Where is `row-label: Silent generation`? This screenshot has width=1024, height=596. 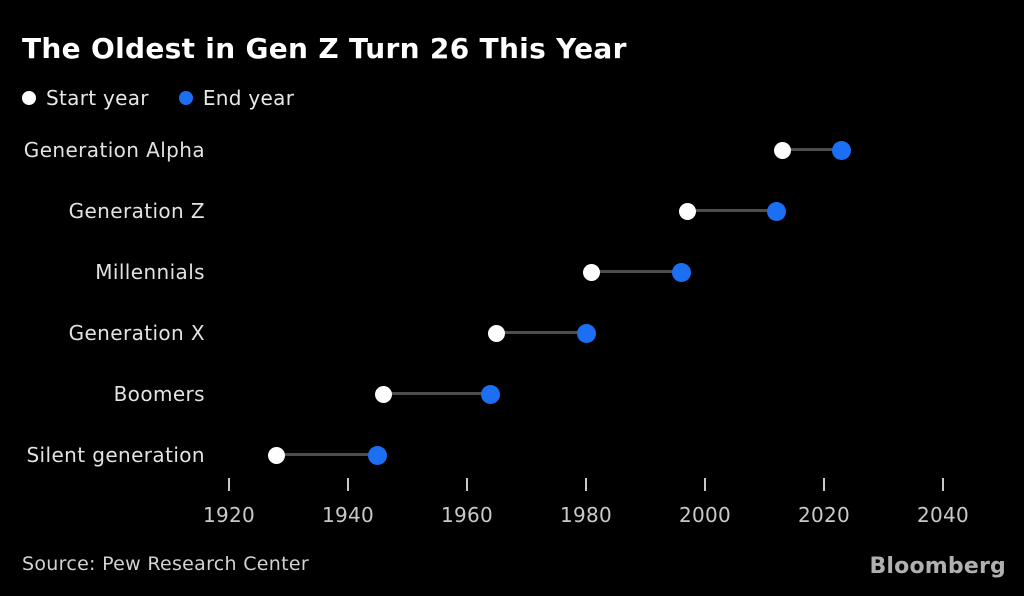 row-label: Silent generation is located at coordinates (115, 455).